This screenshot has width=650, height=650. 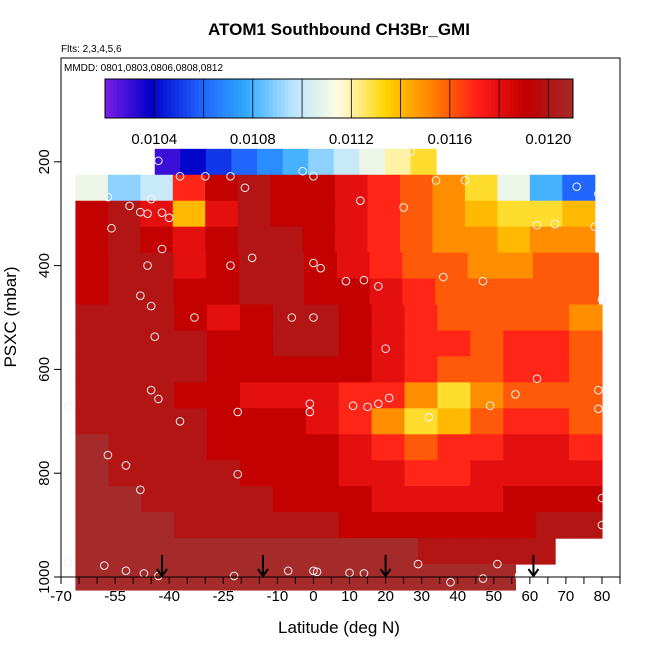 What do you see at coordinates (548, 139) in the screenshot?
I see `colorbar-tick-label: 0.0120` at bounding box center [548, 139].